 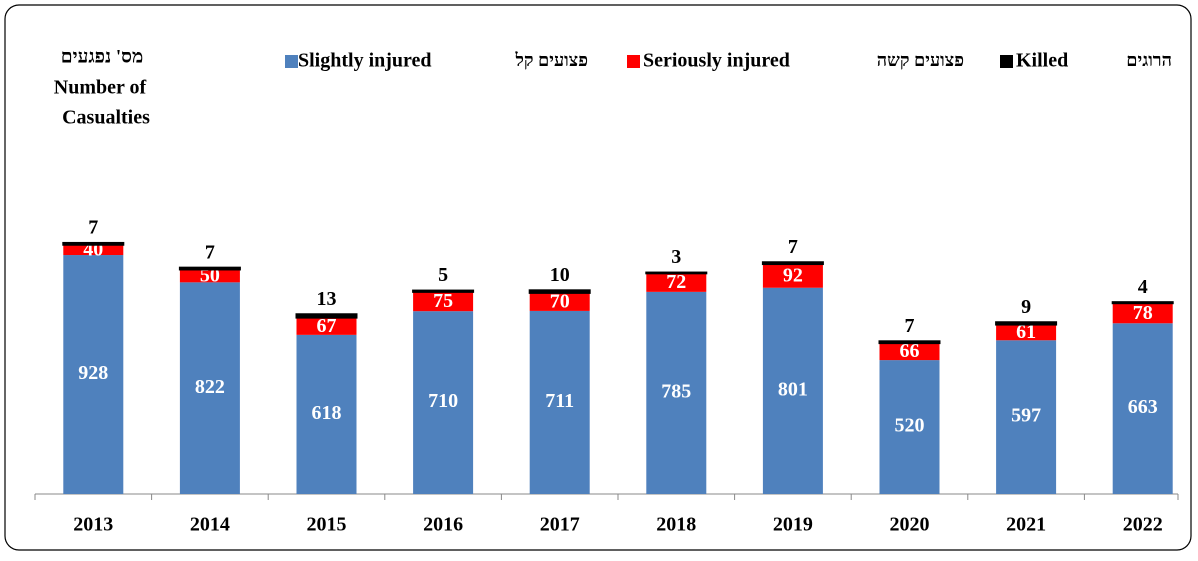 I want to click on y-axis-title: Number of, so click(x=100, y=88).